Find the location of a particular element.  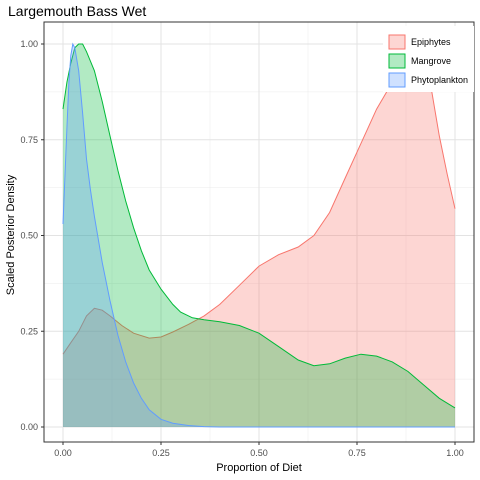

x-axis-title: Proportion of Diet is located at coordinates (259, 468).